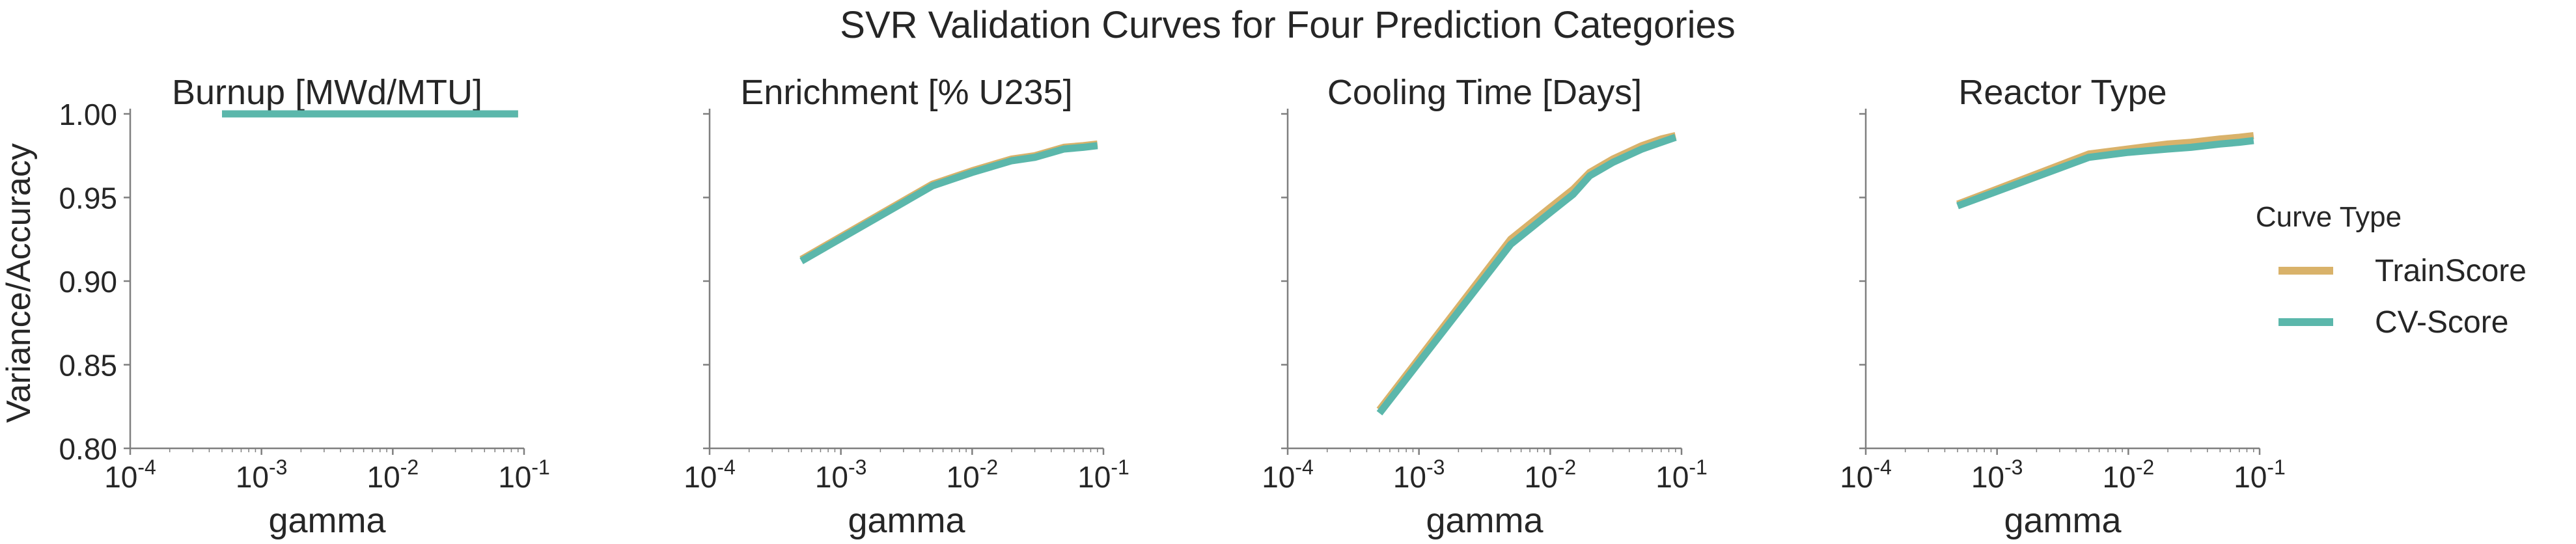  What do you see at coordinates (88, 449) in the screenshot?
I see `y-tick-label: 0.80` at bounding box center [88, 449].